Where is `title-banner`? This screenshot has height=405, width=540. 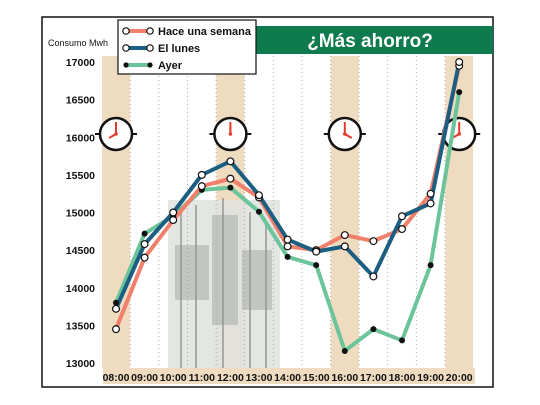 title-banner is located at coordinates (374, 40).